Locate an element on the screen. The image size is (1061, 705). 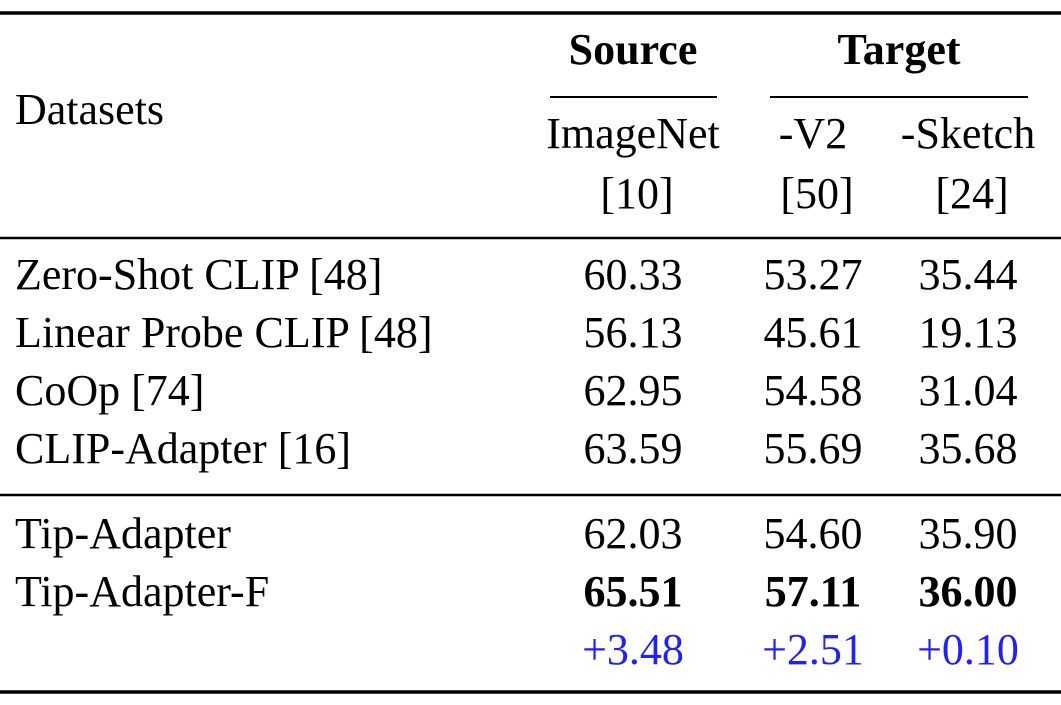
cell-value: 36.00 is located at coordinates (968, 591).